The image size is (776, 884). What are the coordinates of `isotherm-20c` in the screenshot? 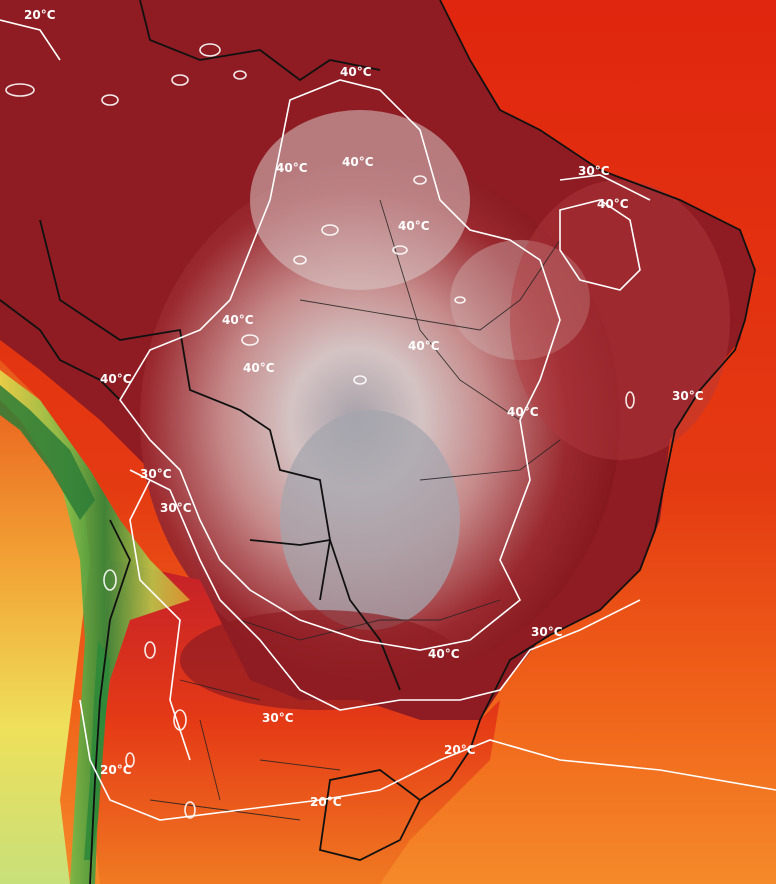 It's located at (427, 760).